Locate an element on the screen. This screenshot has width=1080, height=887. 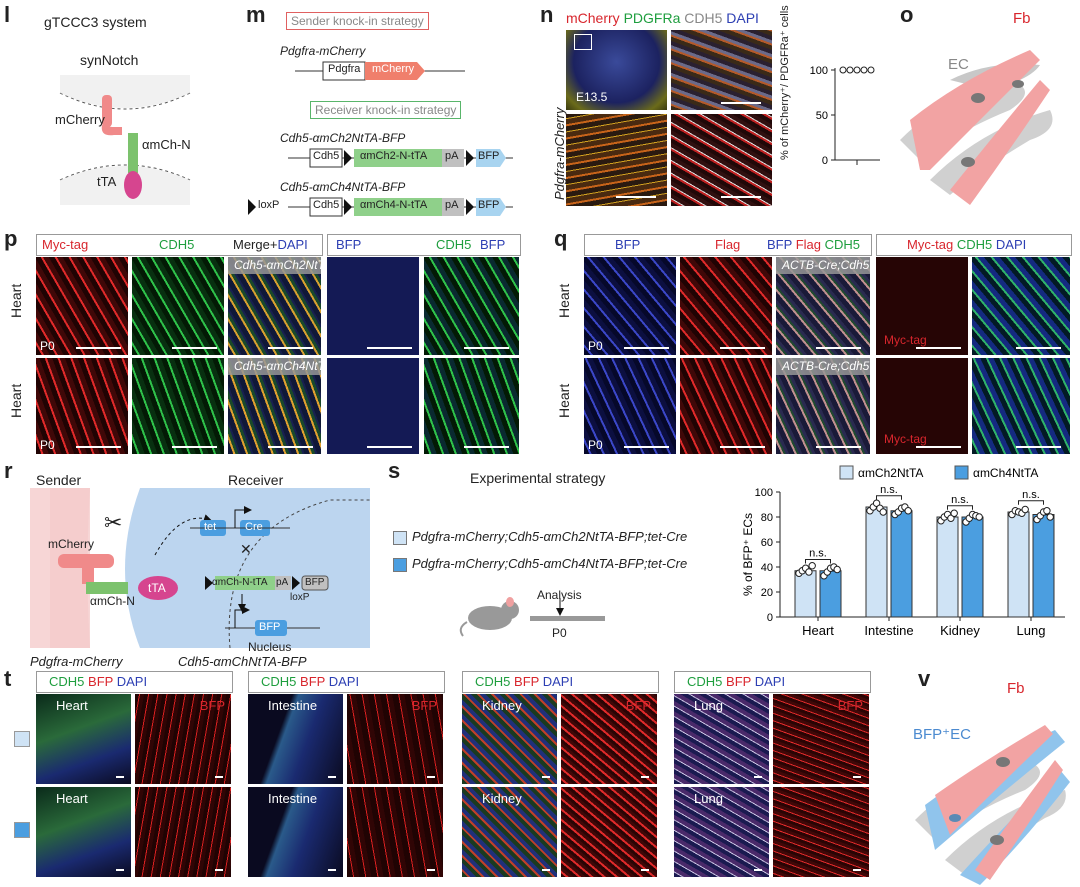
p-r1-sb5 is located at coordinates (486, 348).